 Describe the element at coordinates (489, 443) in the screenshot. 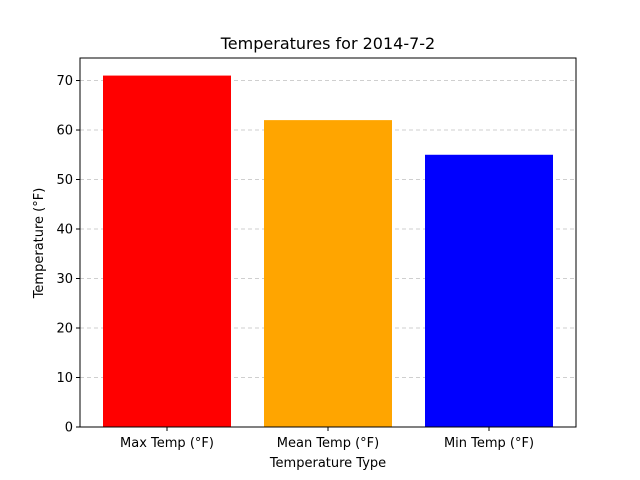

I see `x-tick-label: Min Temp (°F)` at that location.